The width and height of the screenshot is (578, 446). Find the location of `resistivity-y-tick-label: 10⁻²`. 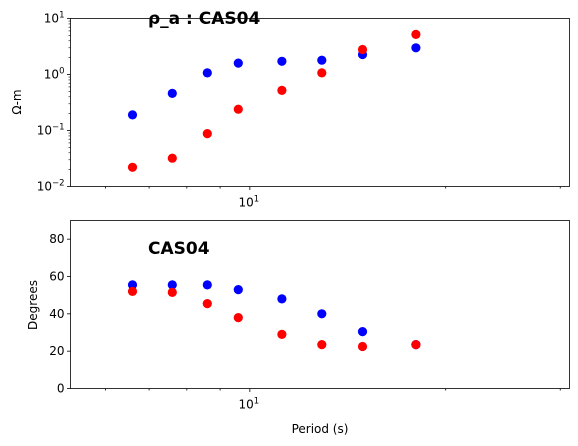

resistivity-y-tick-label: 10⁻² is located at coordinates (51, 186).